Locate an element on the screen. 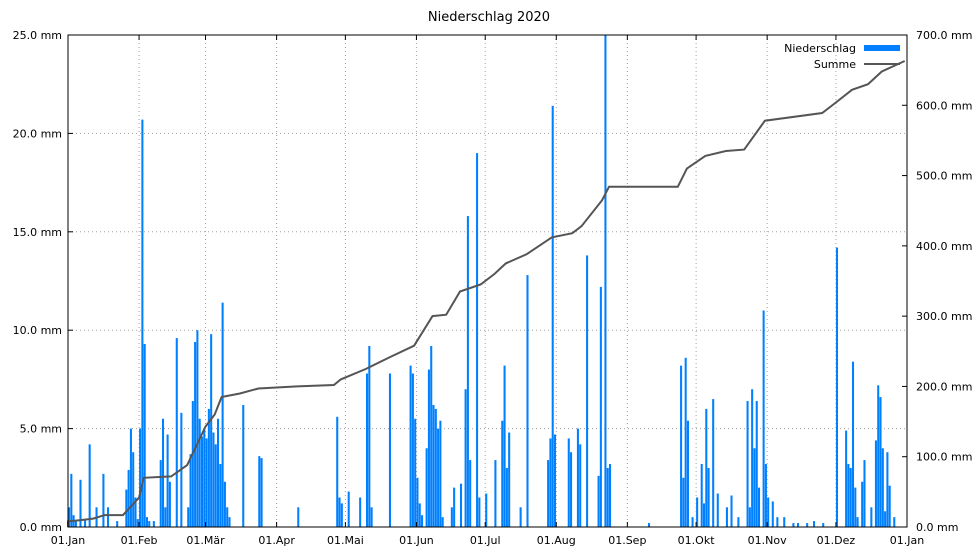 The width and height of the screenshot is (980, 550). x-tick-label: 01.Mai is located at coordinates (345, 540).